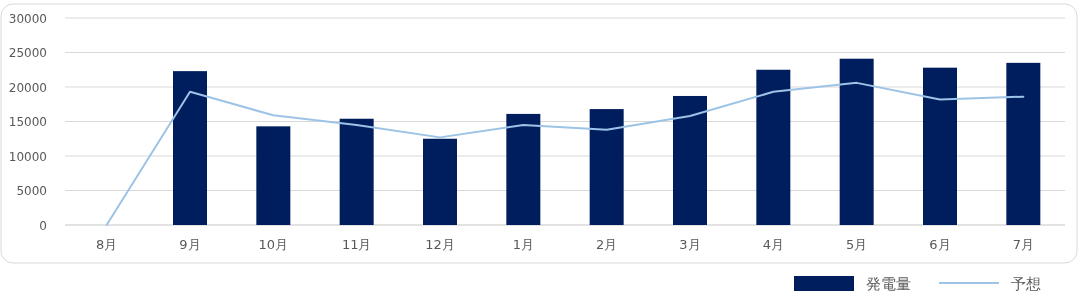 This screenshot has height=300, width=1080. Describe the element at coordinates (1023, 244) in the screenshot. I see `x-tick-label: 7月` at that location.